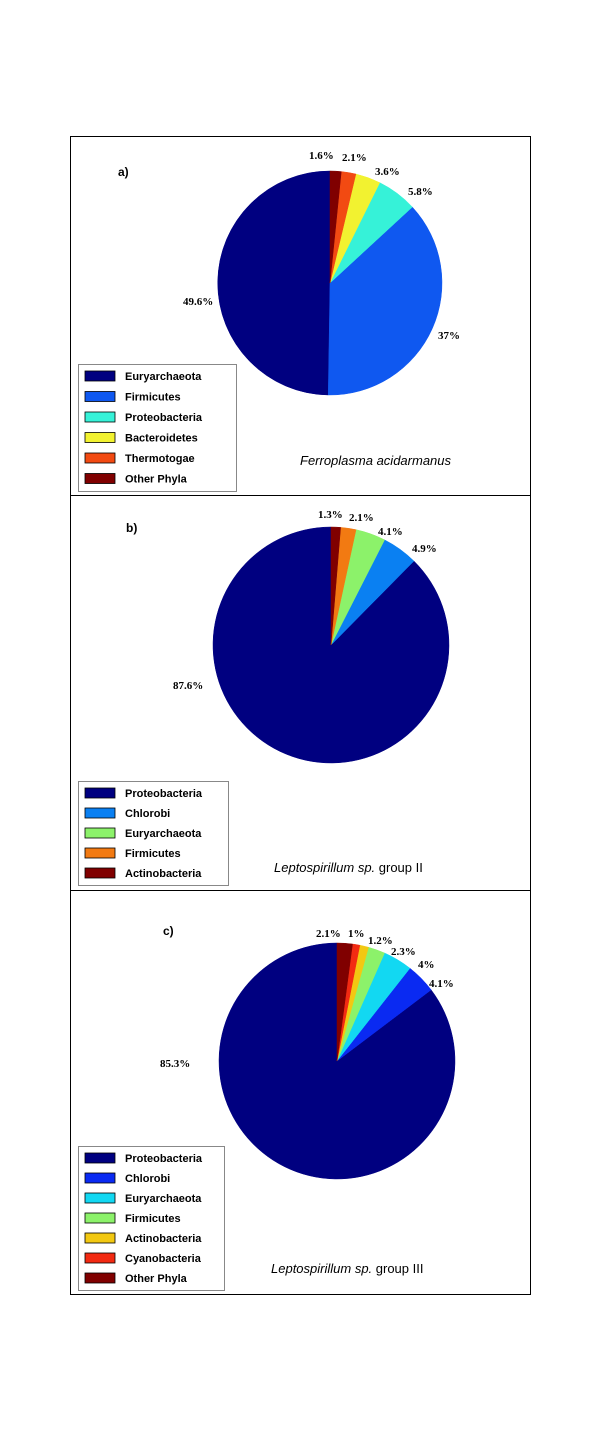  Describe the element at coordinates (131, 528) in the screenshot. I see `panel-letter: b)` at that location.